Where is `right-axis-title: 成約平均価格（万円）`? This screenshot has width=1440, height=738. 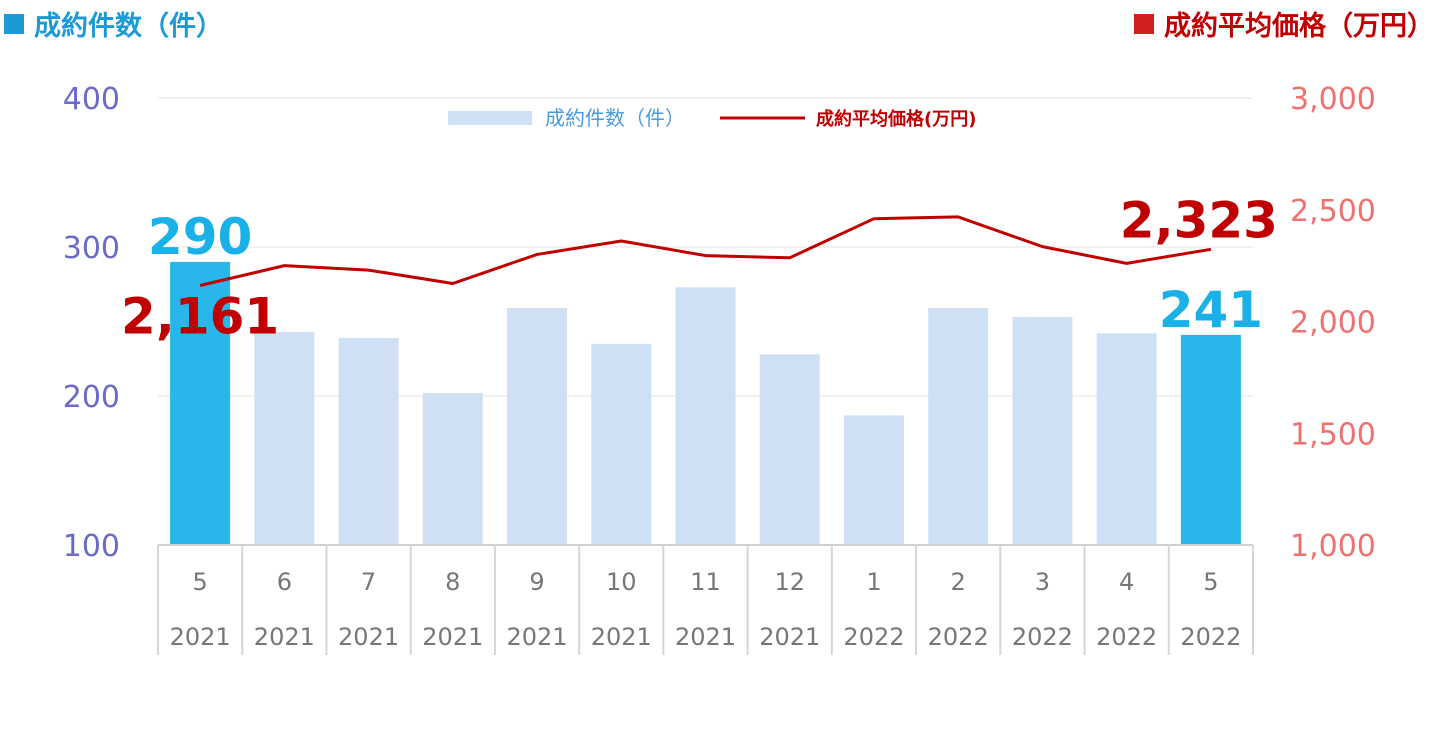
right-axis-title: 成約平均価格（万円） is located at coordinates (1284, 23).